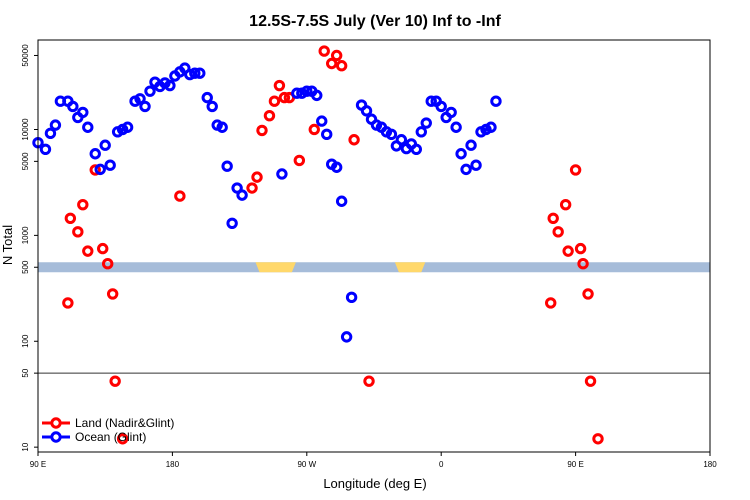 This screenshot has height=500, width=750. Describe the element at coordinates (25, 372) in the screenshot. I see `y-tick-label: 50` at that location.